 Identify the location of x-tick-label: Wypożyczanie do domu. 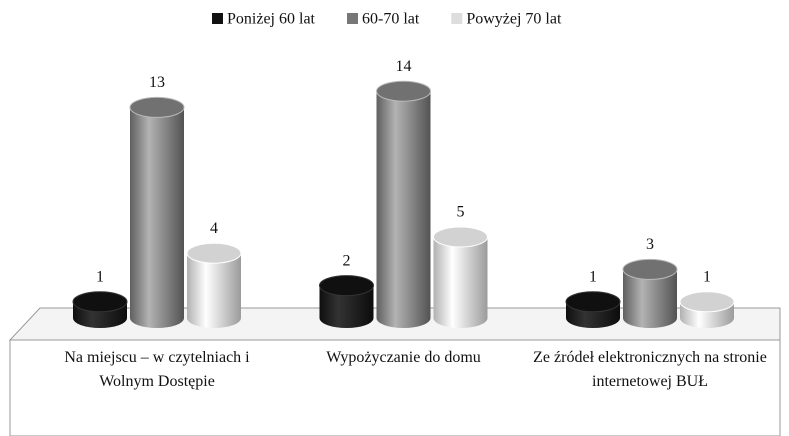
(403, 357).